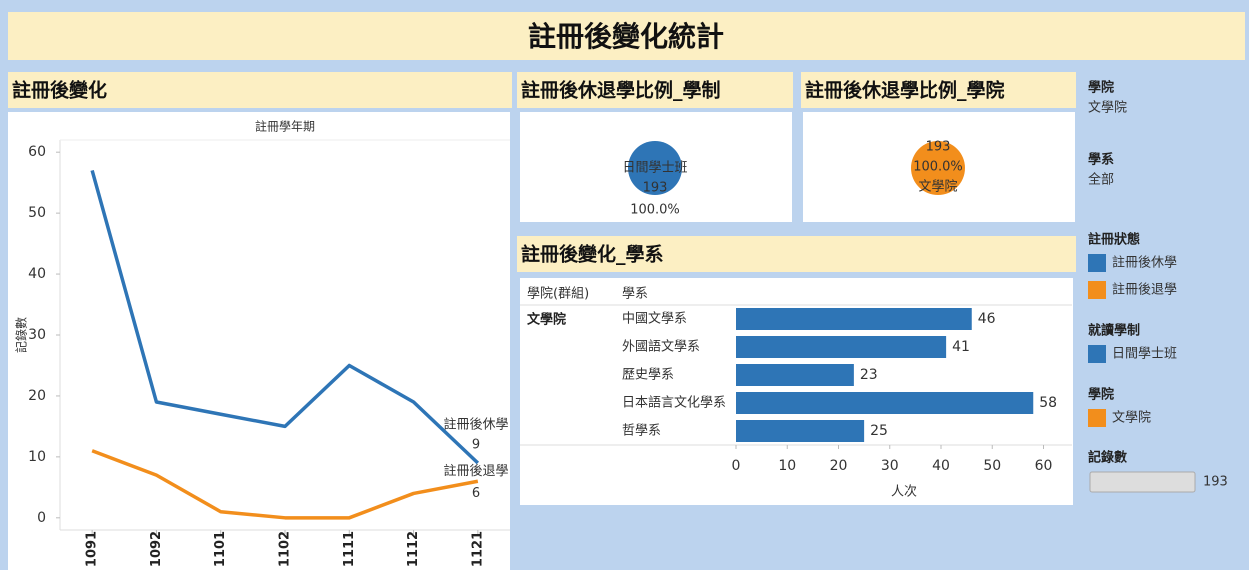 The width and height of the screenshot is (1249, 570). I want to click on column-header: 學系, so click(635, 294).